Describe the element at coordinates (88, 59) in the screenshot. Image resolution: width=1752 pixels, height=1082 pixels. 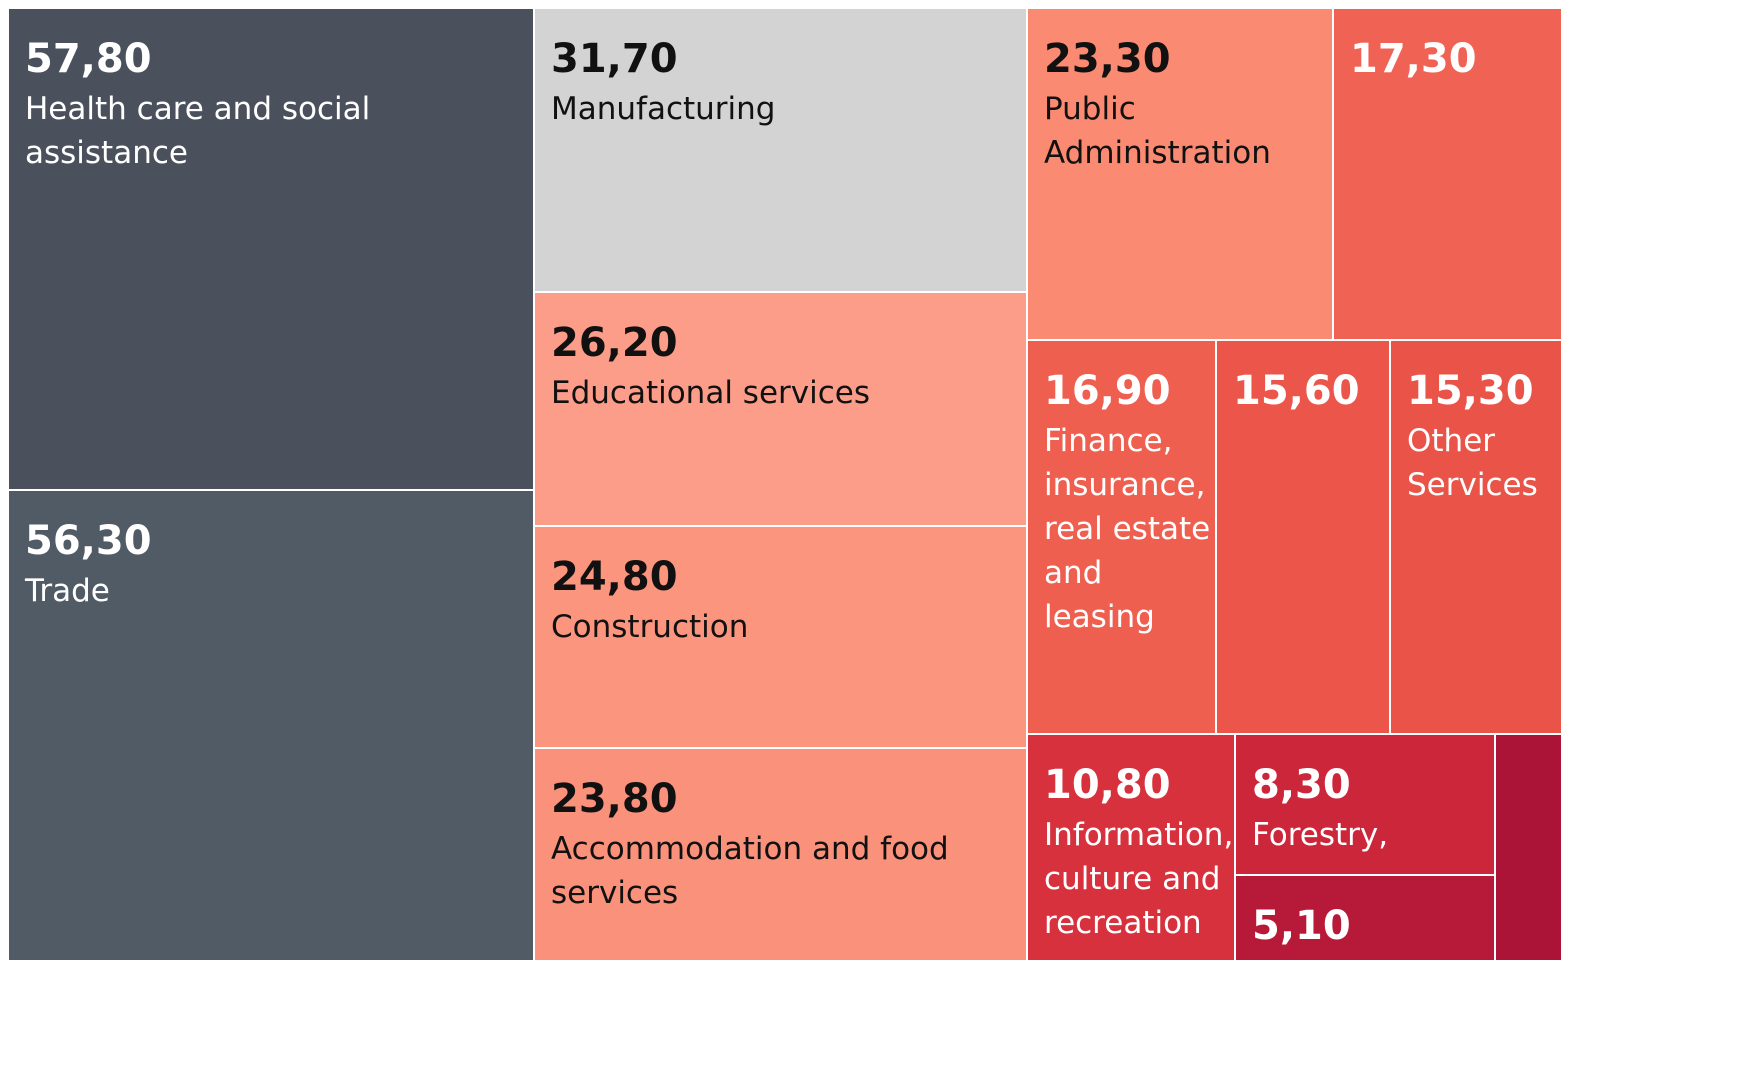
I see `cell-value-label: 57,80` at that location.